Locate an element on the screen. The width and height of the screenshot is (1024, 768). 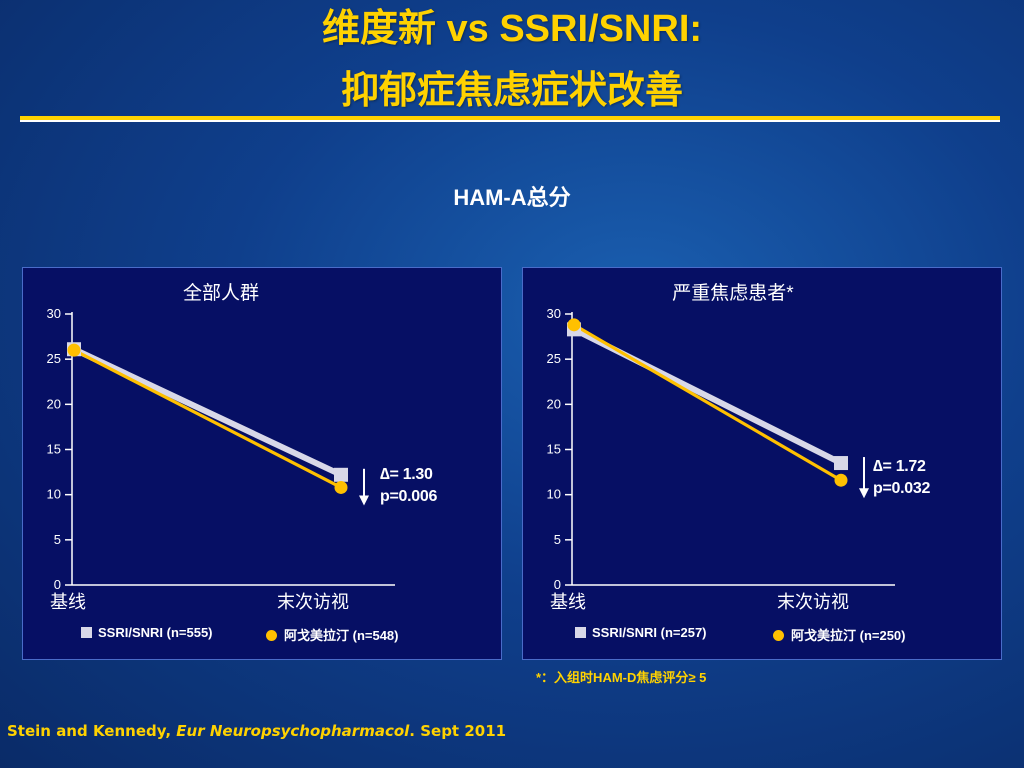
title-divider-white is located at coordinates (510, 121).